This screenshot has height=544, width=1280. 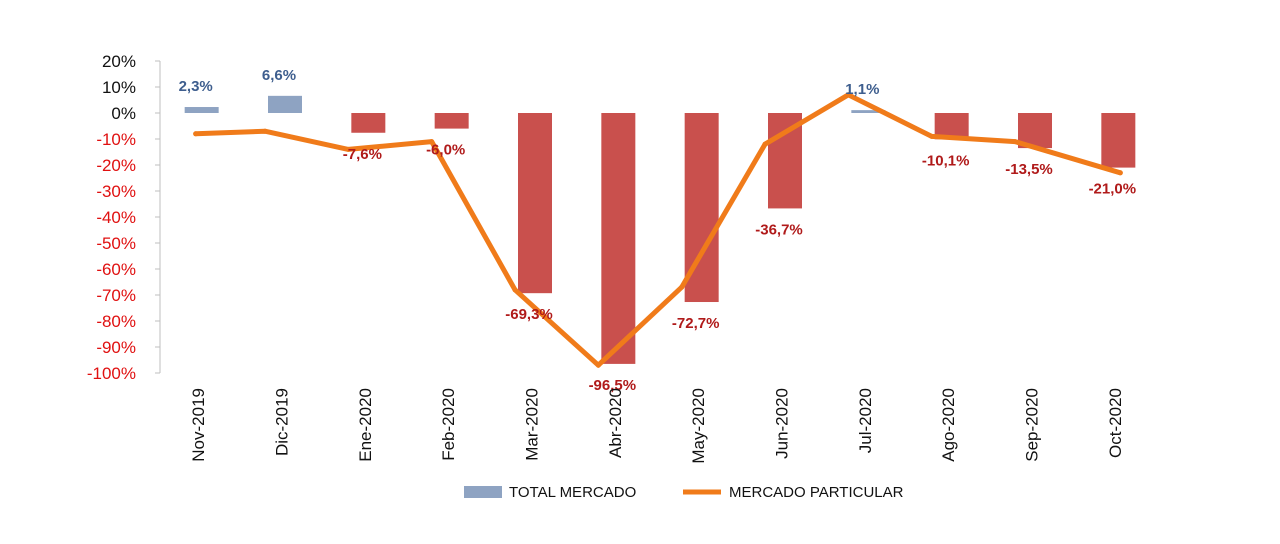 I want to click on data-label: -6,0%, so click(x=445, y=150).